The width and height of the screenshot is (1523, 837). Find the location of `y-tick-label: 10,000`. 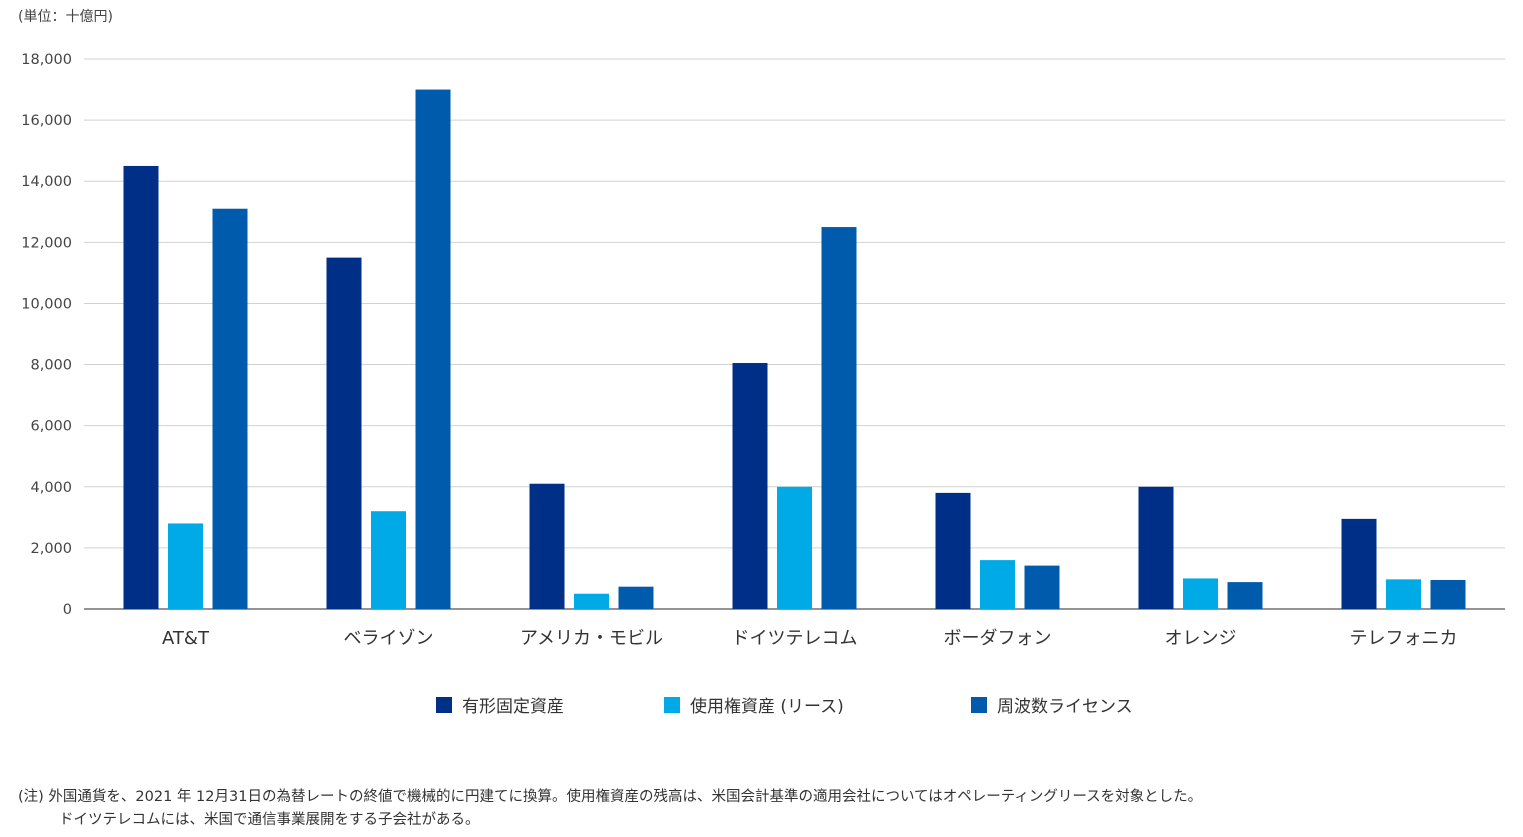

y-tick-label: 10,000 is located at coordinates (46, 304).